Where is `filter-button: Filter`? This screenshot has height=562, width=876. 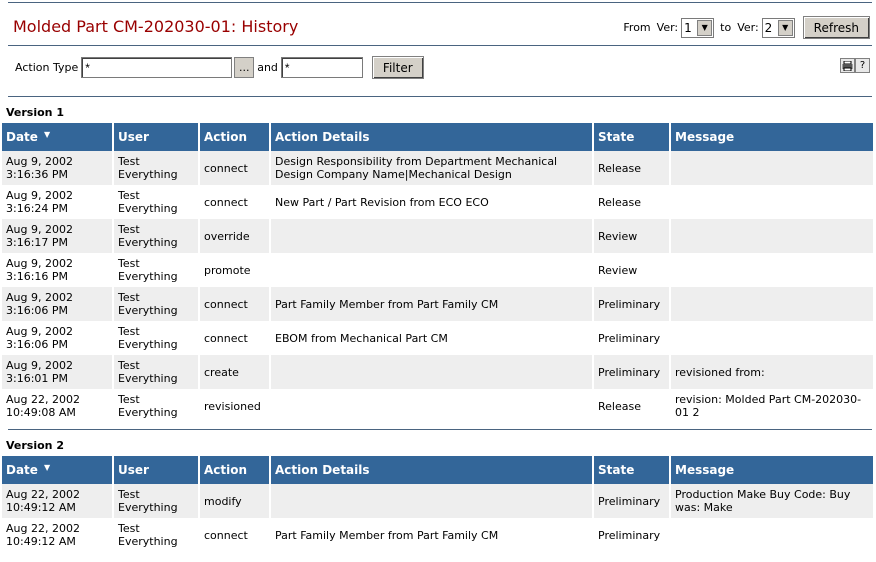
filter-button: Filter is located at coordinates (397, 67).